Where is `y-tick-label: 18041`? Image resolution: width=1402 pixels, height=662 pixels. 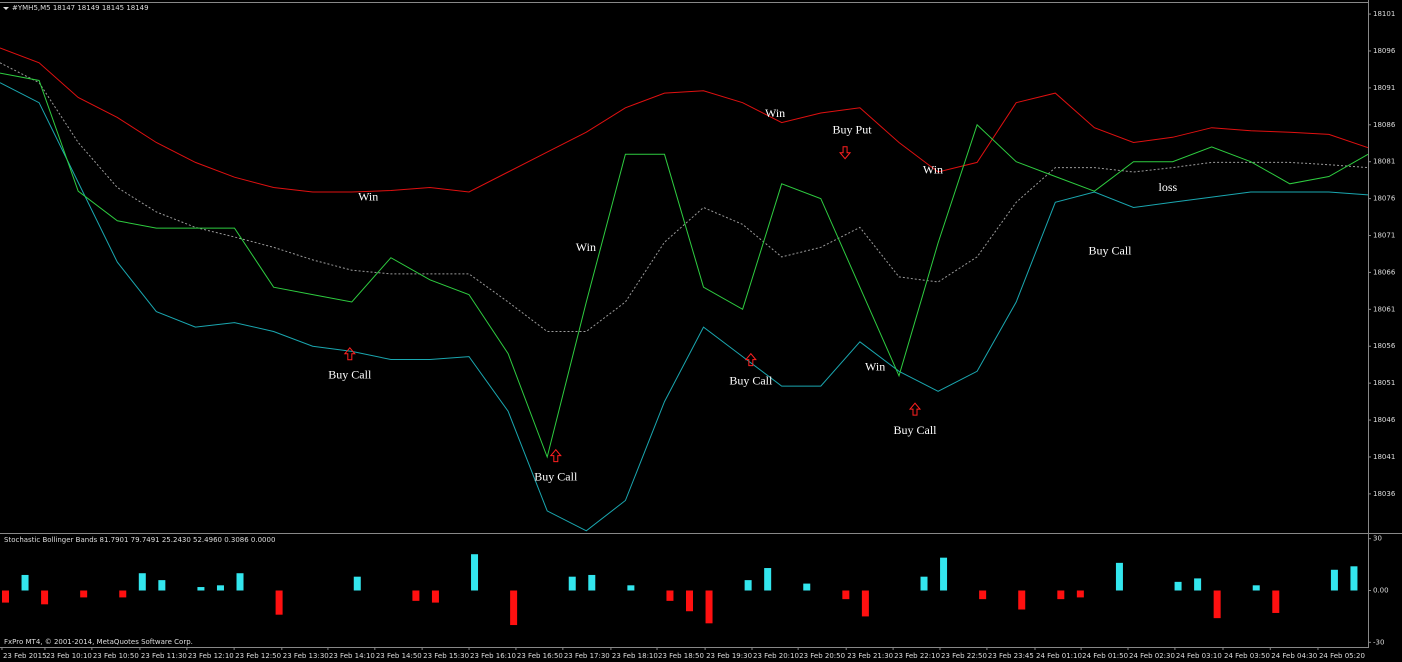 y-tick-label: 18041 is located at coordinates (1384, 457).